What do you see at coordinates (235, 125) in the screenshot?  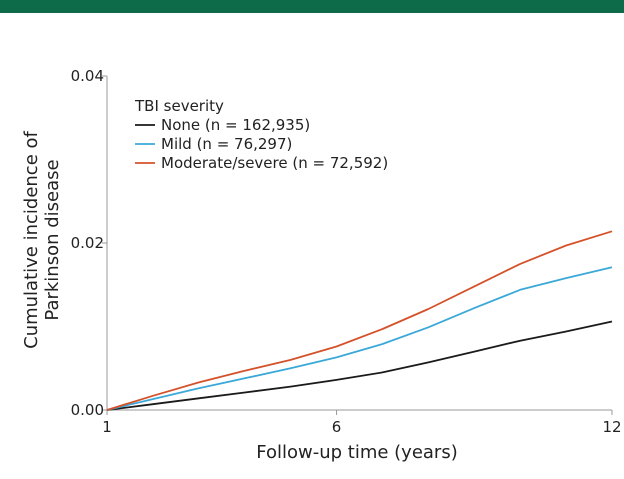 I see `legend-label-1: None (n = 162,935)` at bounding box center [235, 125].